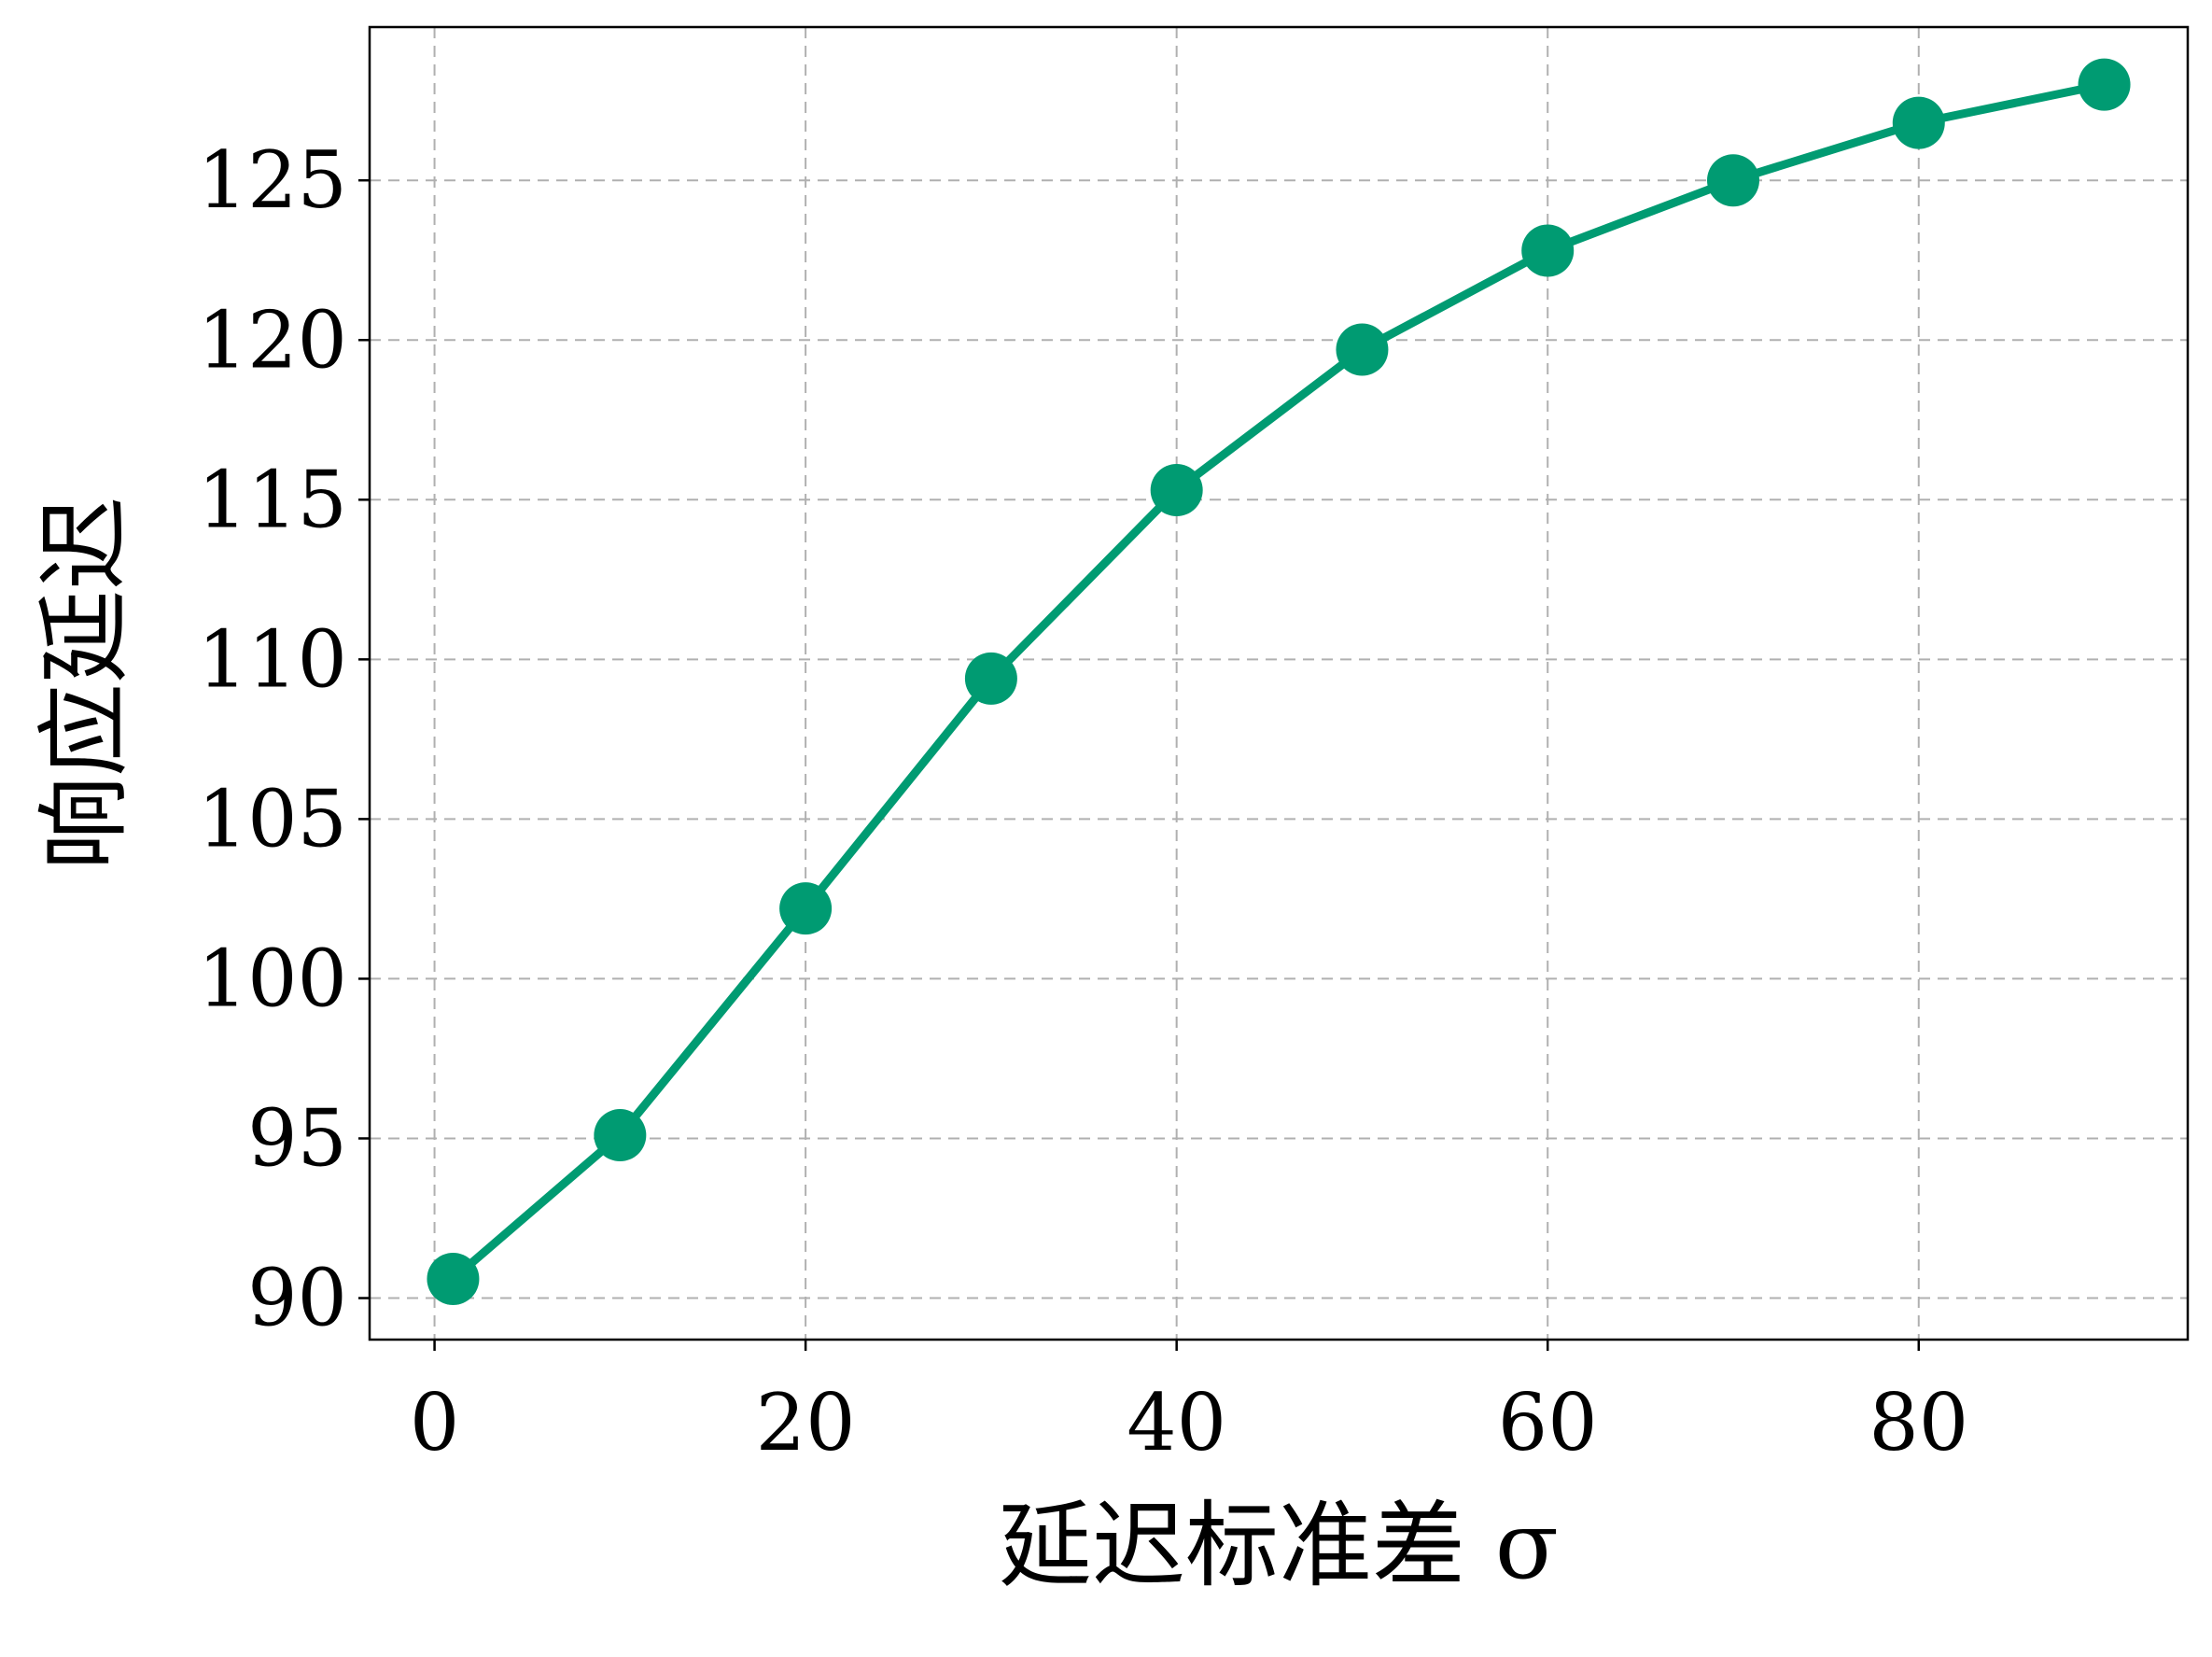  What do you see at coordinates (272, 818) in the screenshot?
I see `y-tick-label: 105` at bounding box center [272, 818].